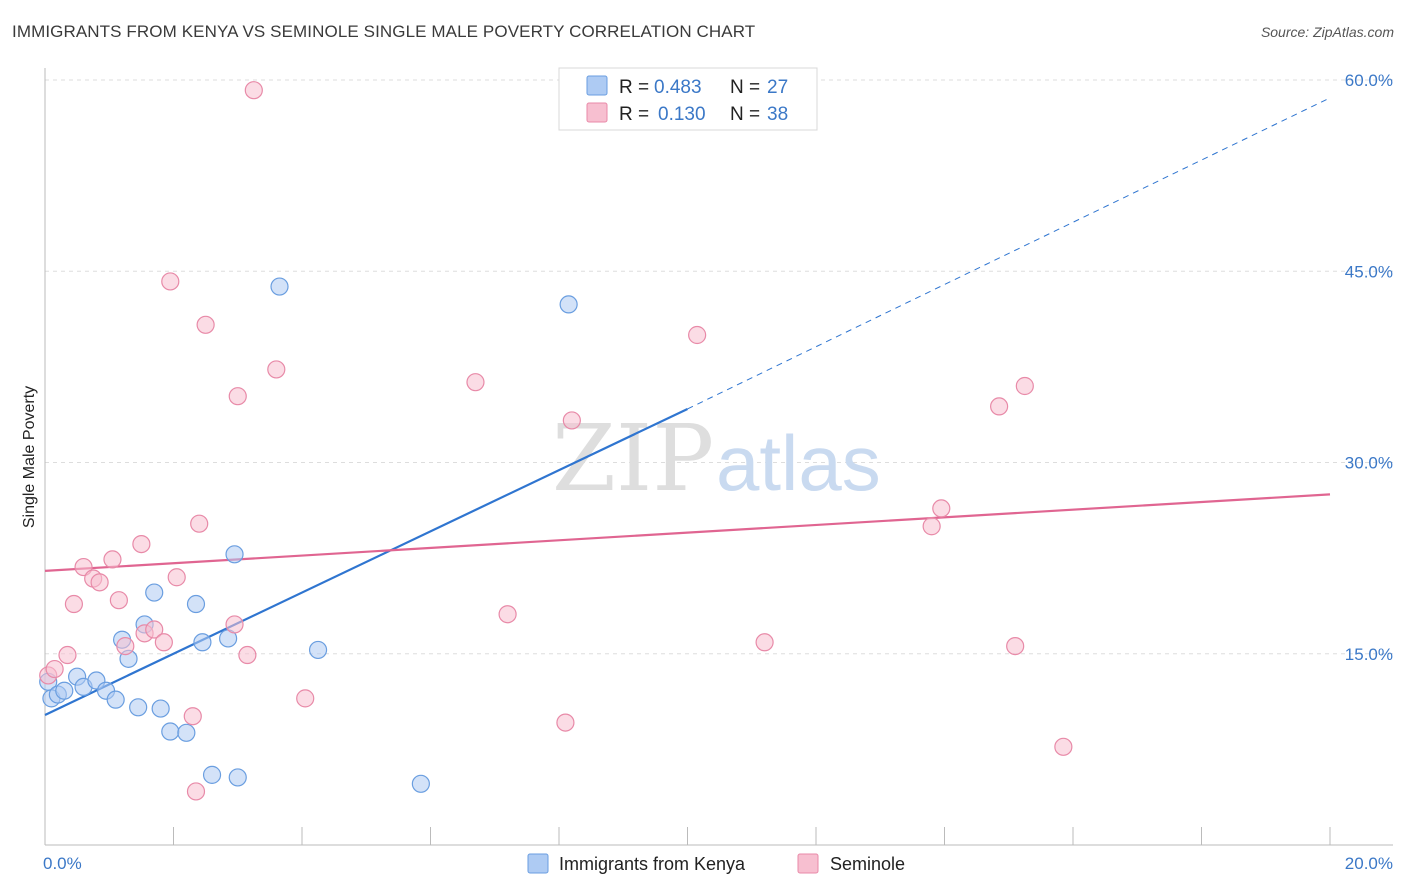 Image resolution: width=1406 pixels, height=892 pixels. I want to click on watermark: ZIP atlas, so click(716, 458).